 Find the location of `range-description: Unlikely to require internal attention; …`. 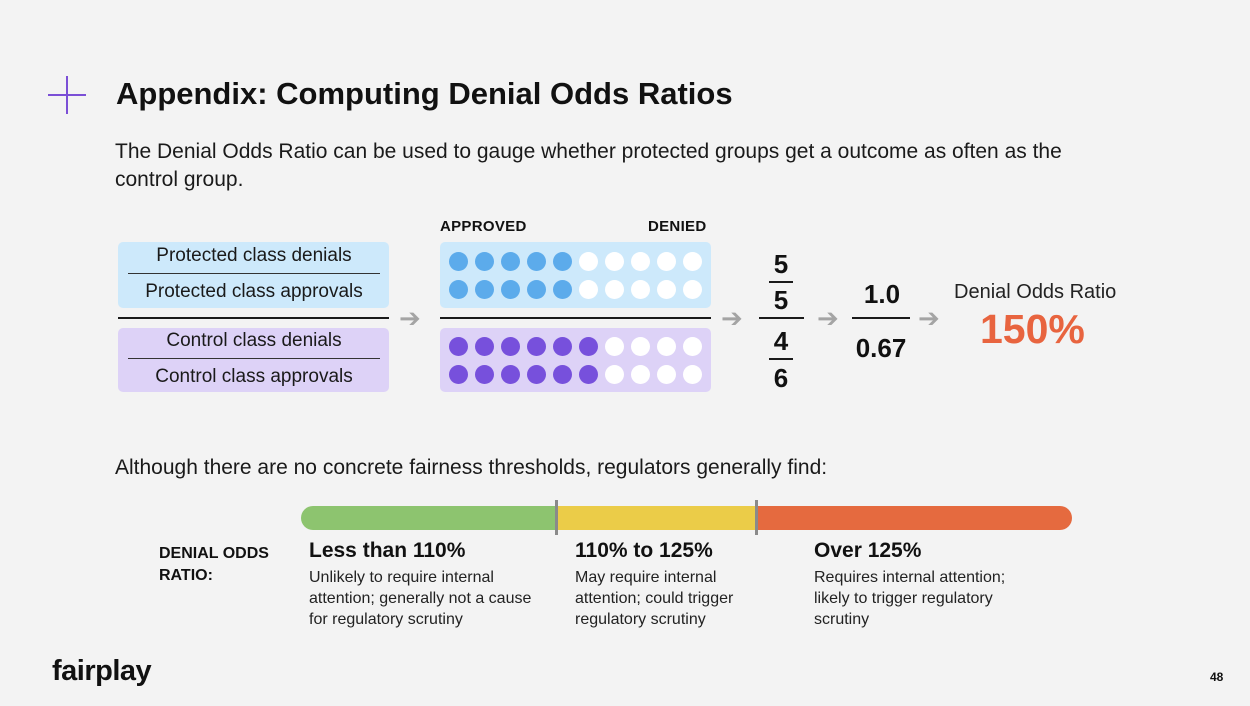

range-description: Unlikely to require internal attention; … is located at coordinates (420, 598).